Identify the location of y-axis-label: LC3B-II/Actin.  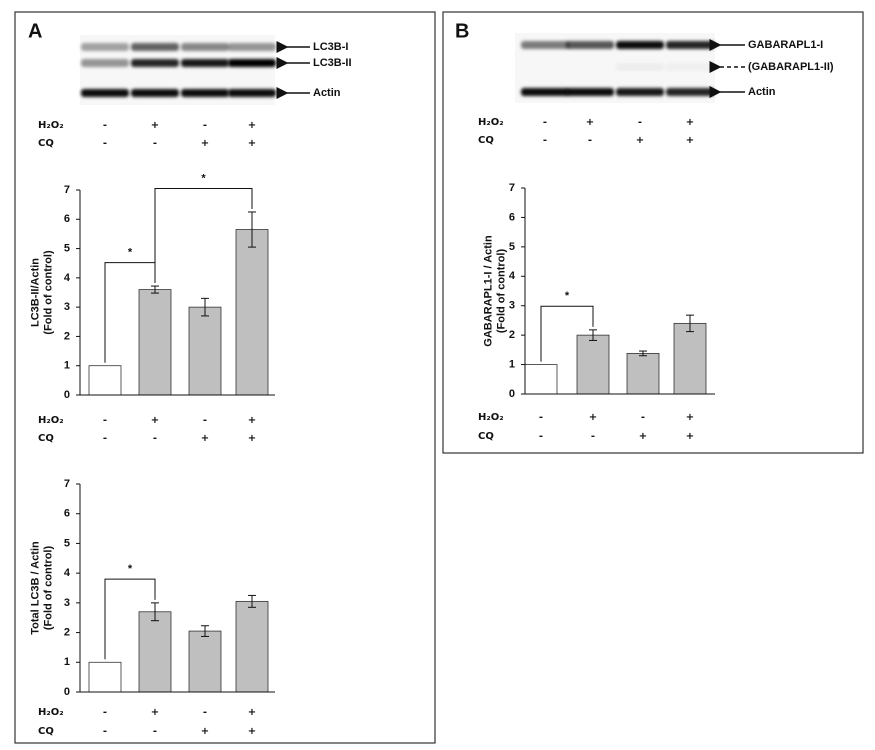
(35, 292).